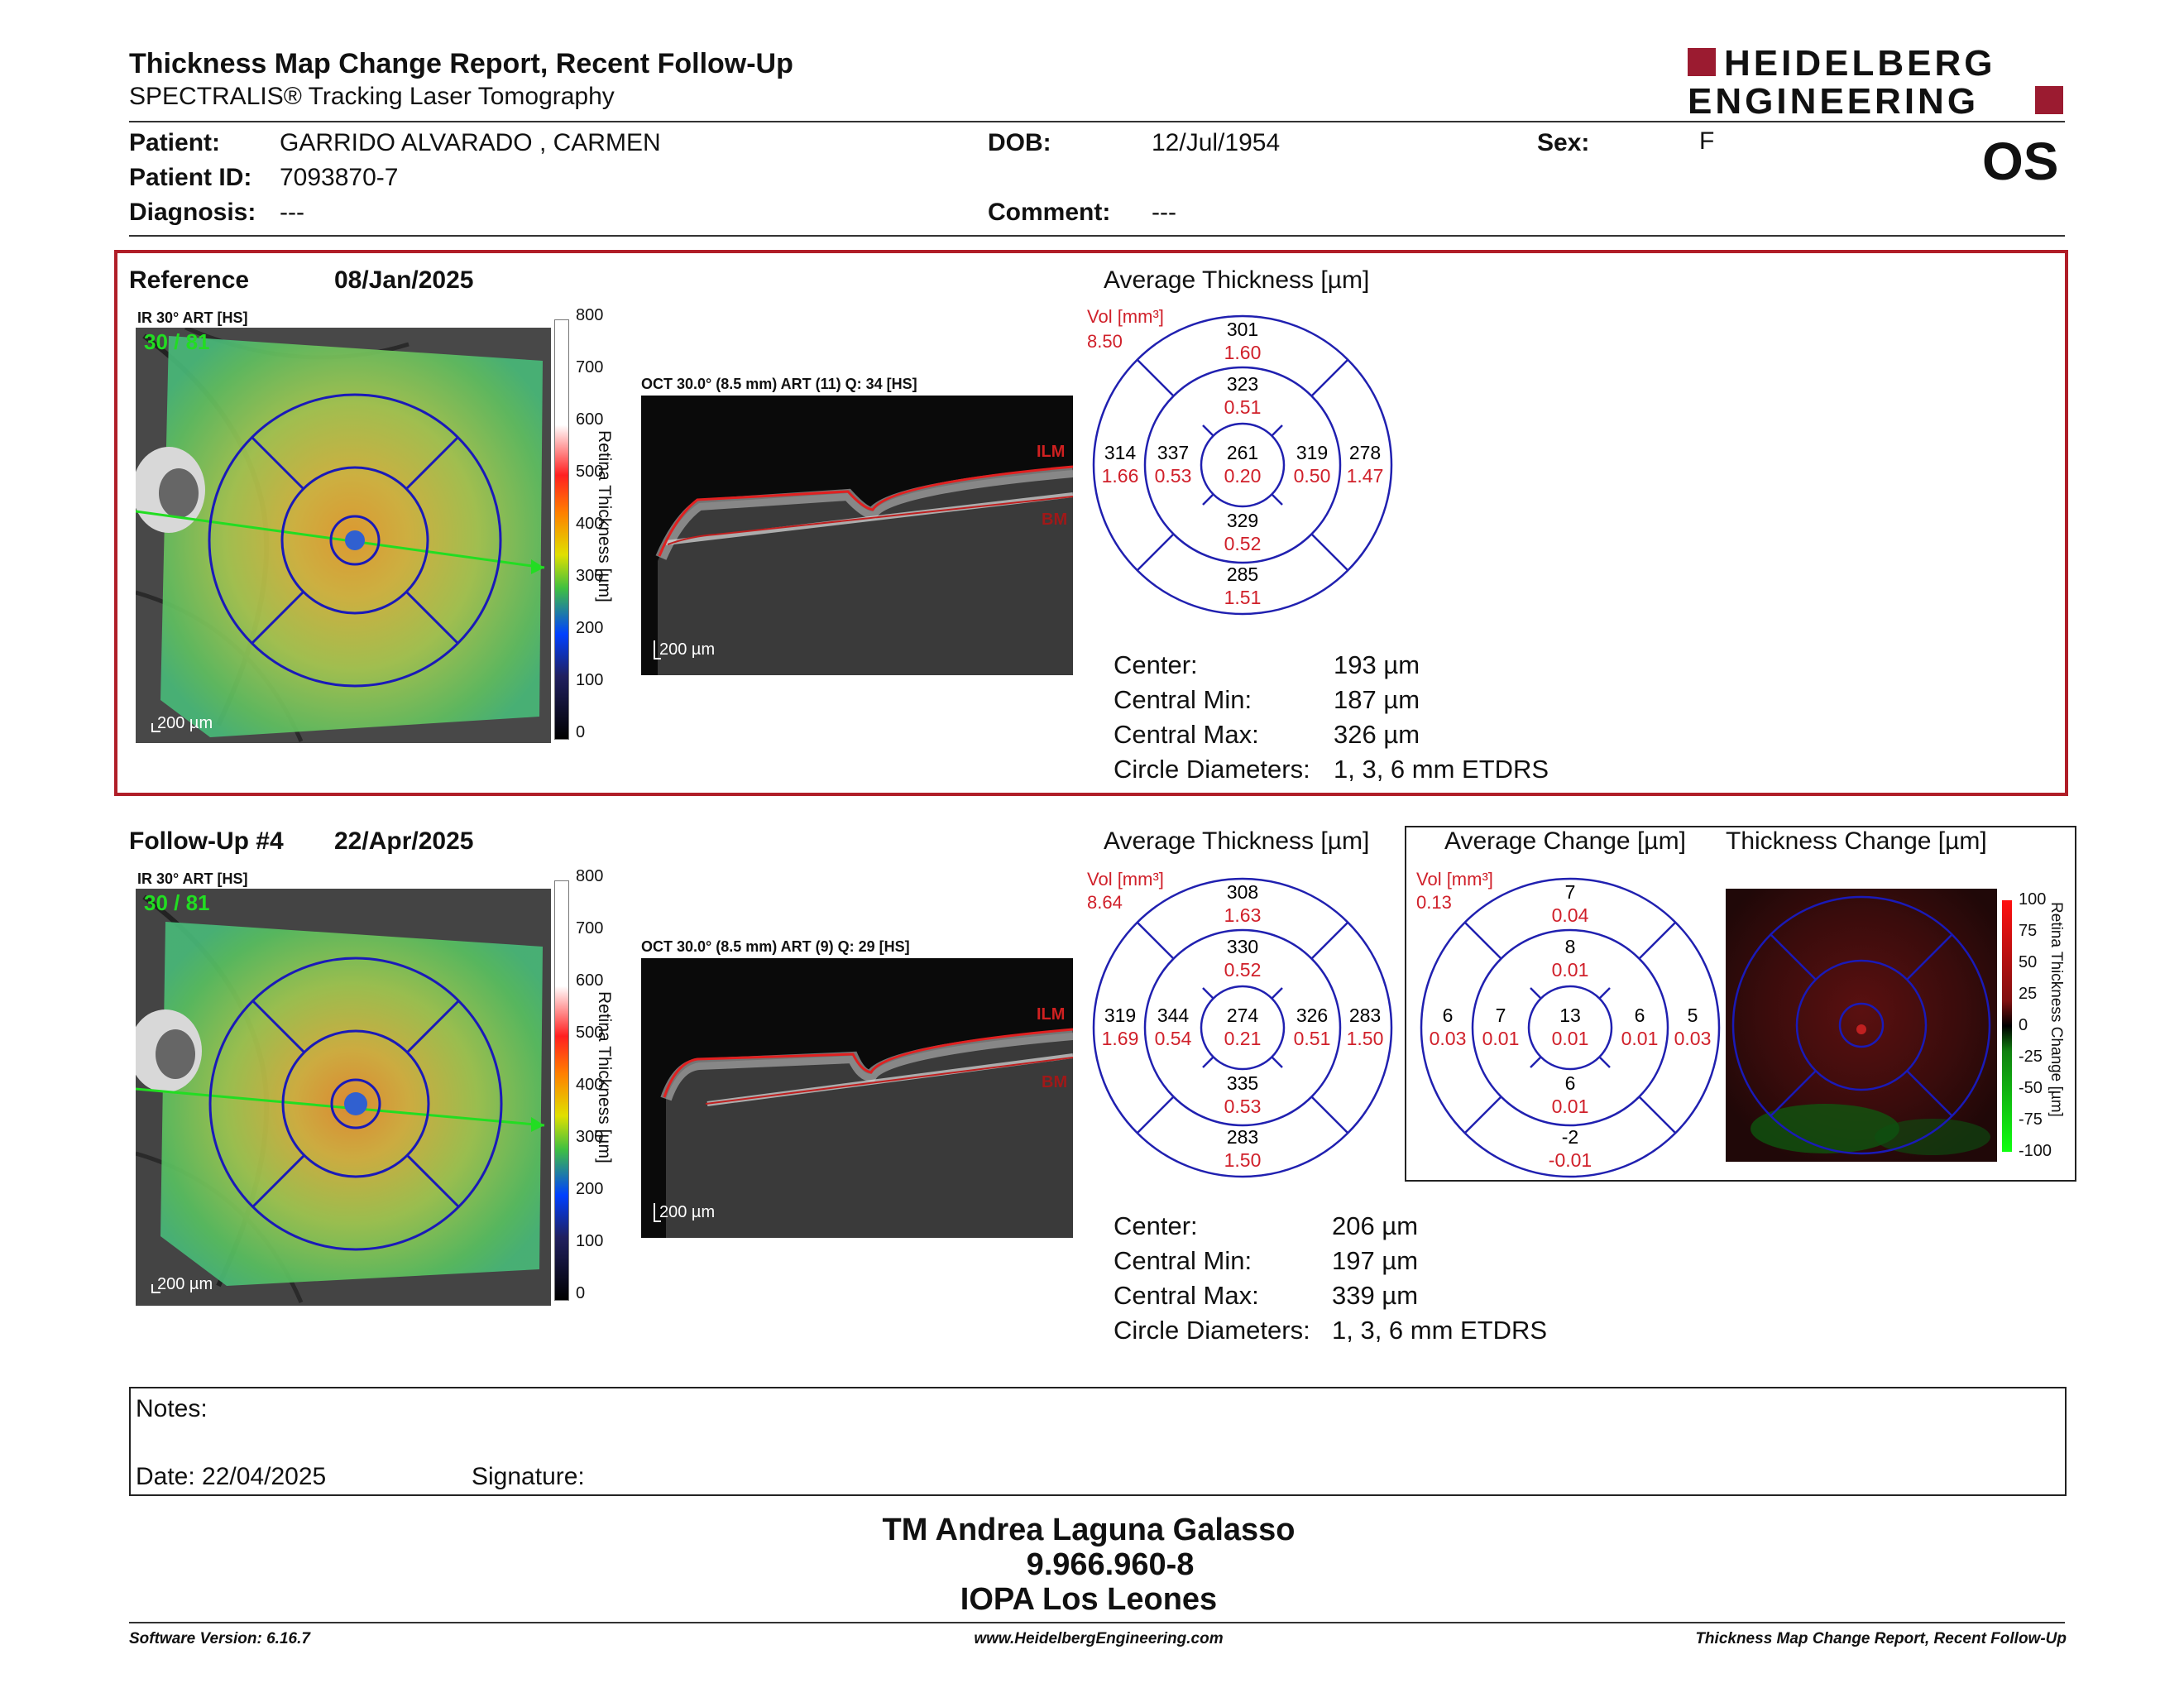 This screenshot has height=1688, width=2184. I want to click on notes-box, so click(1098, 1441).